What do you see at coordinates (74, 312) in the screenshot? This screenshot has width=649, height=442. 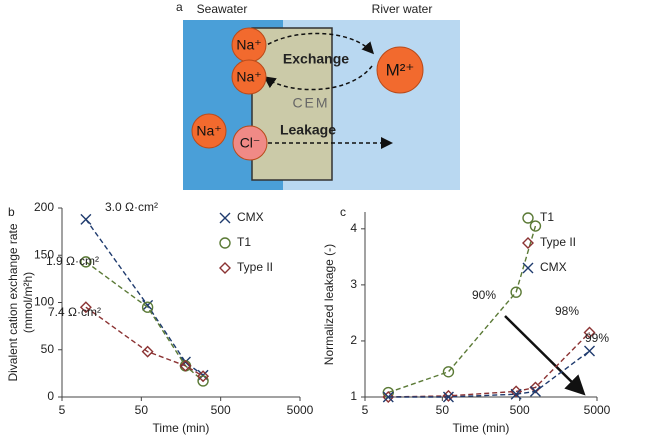 I see `annotation: 7.4 Ω·cm²` at bounding box center [74, 312].